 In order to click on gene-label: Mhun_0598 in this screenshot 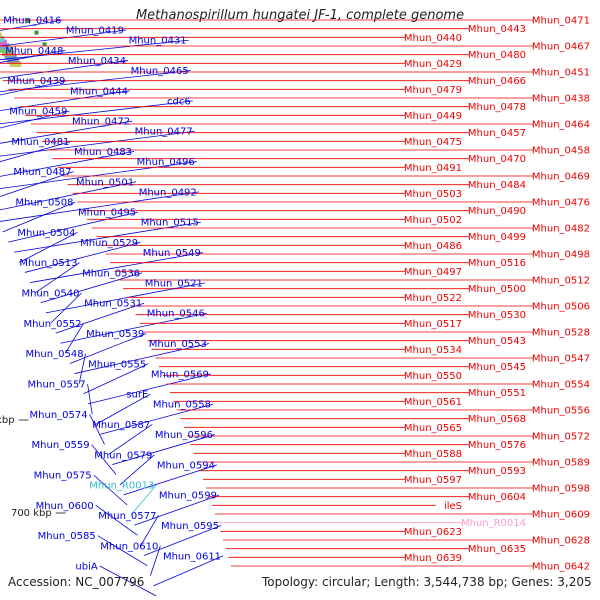, I will do `click(561, 489)`.